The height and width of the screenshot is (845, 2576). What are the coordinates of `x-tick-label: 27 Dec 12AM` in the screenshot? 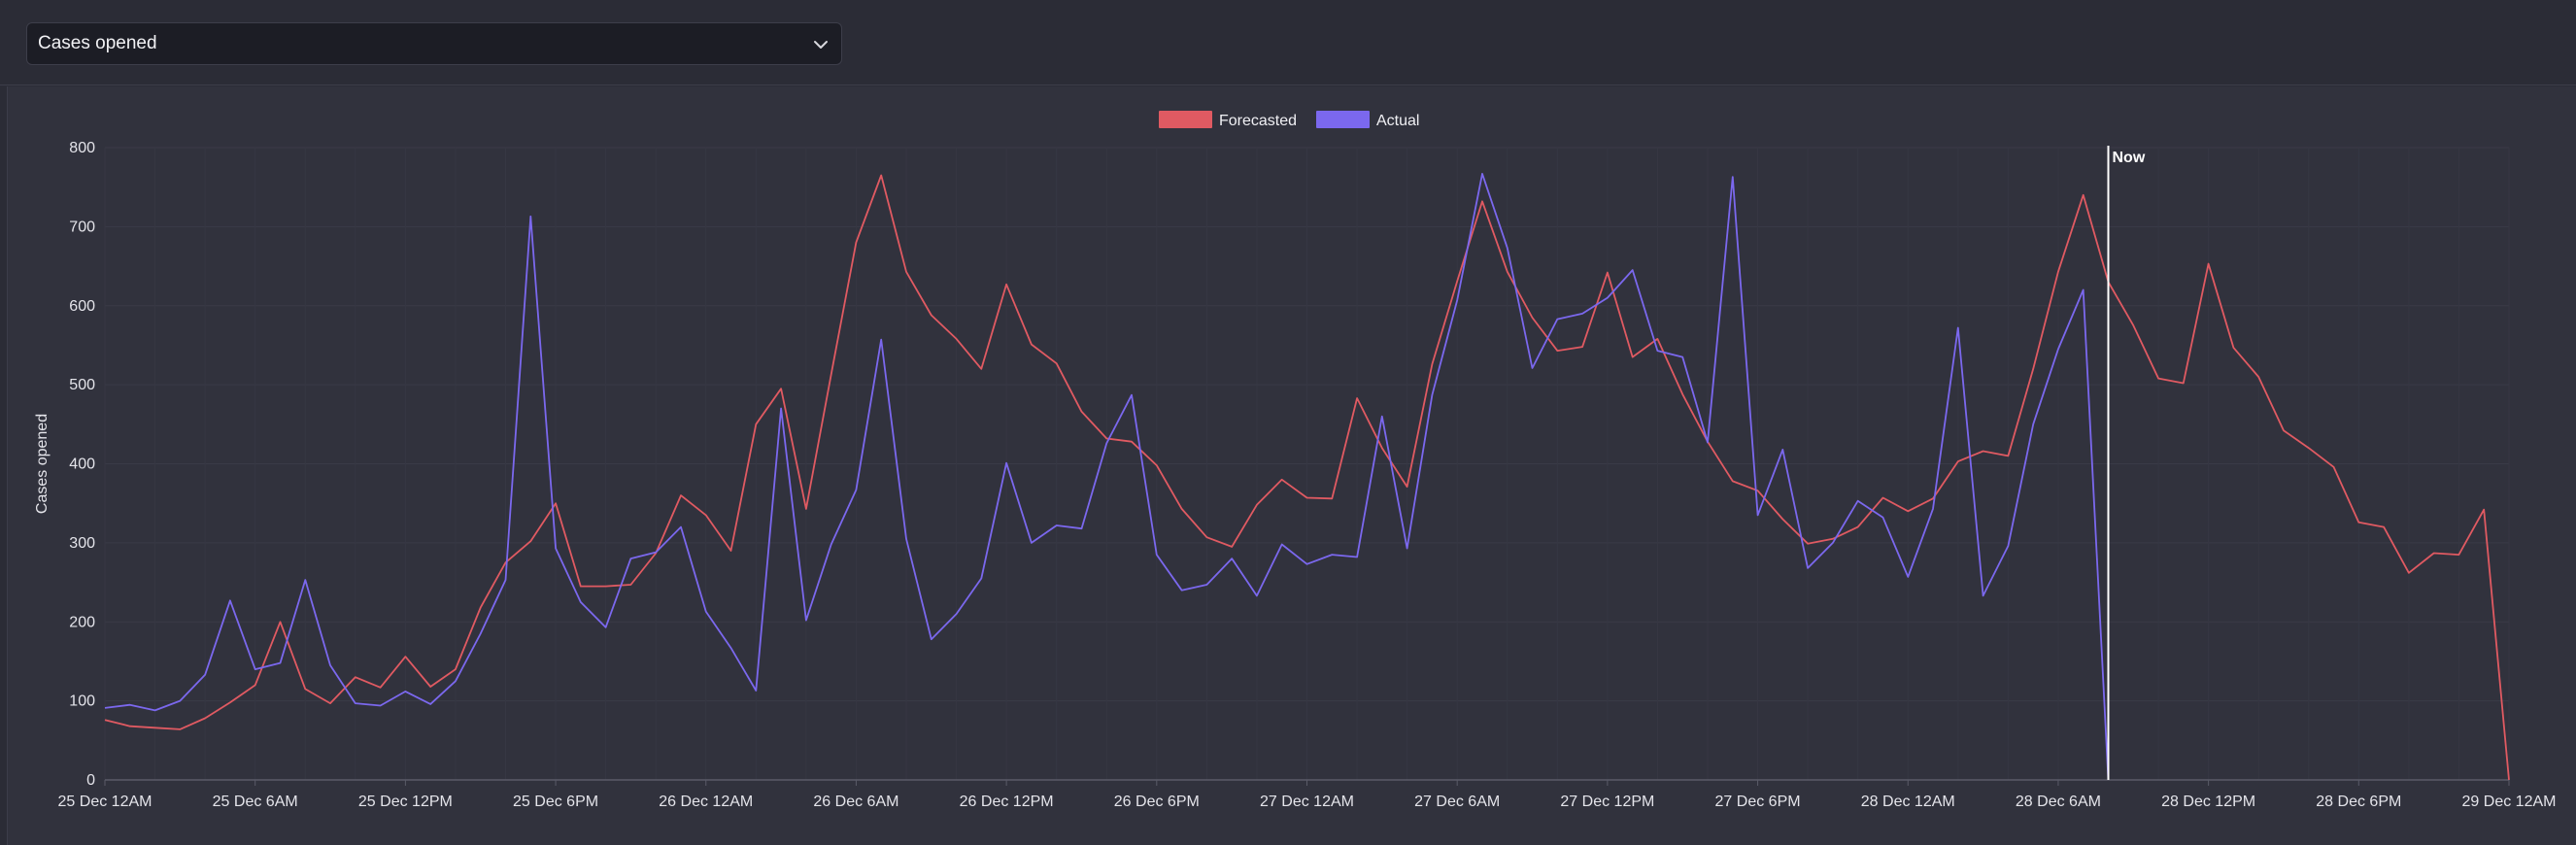 It's located at (1307, 802).